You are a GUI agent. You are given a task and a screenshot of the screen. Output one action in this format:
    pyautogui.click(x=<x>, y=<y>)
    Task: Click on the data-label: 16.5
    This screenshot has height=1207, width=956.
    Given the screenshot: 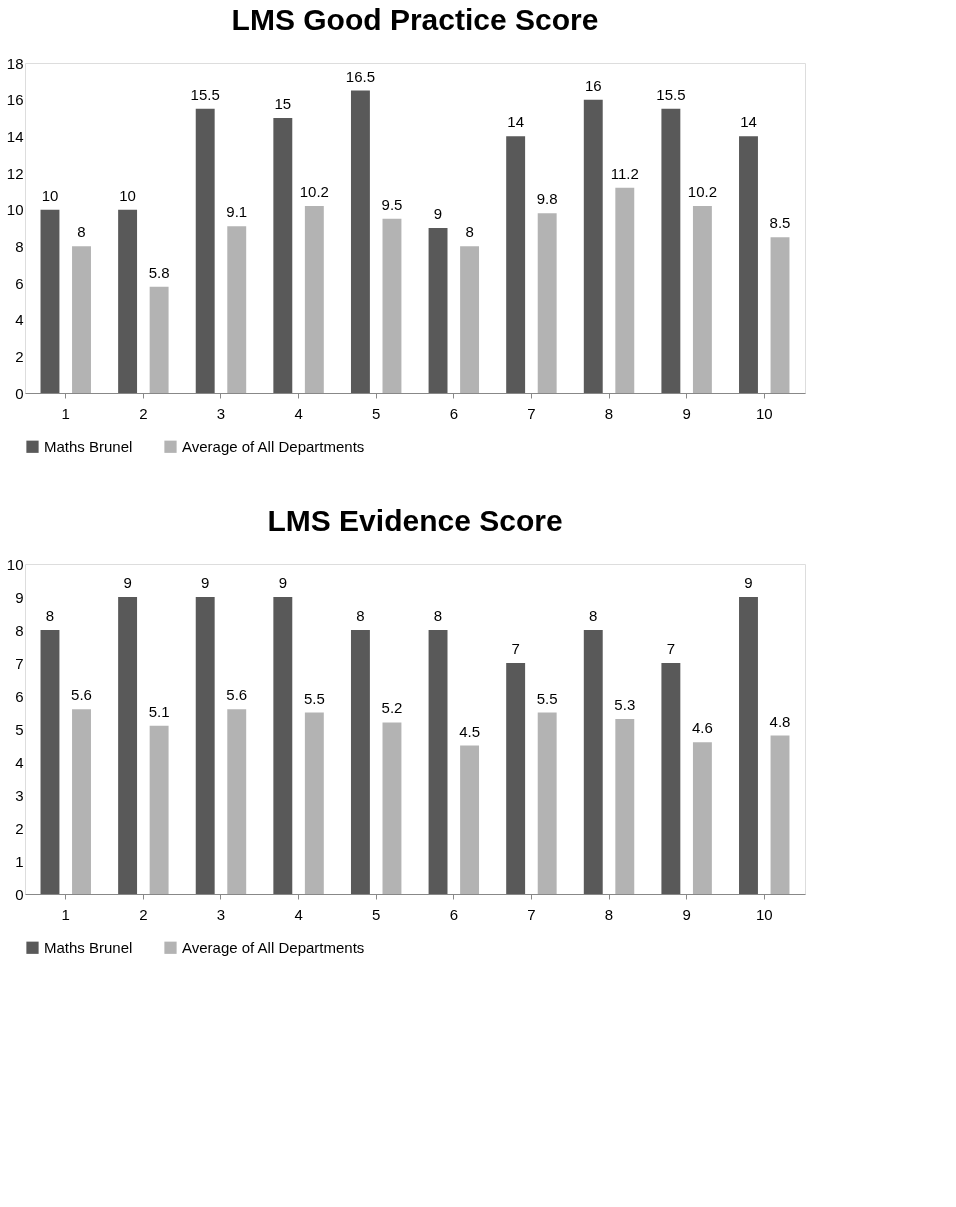 What is the action you would take?
    pyautogui.click(x=360, y=76)
    